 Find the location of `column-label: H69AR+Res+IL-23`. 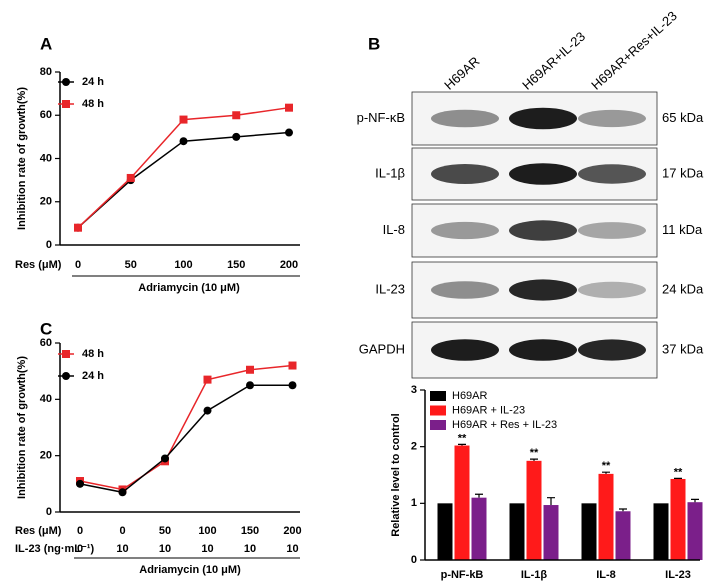

column-label: H69AR+Res+IL-23 is located at coordinates (634, 50).